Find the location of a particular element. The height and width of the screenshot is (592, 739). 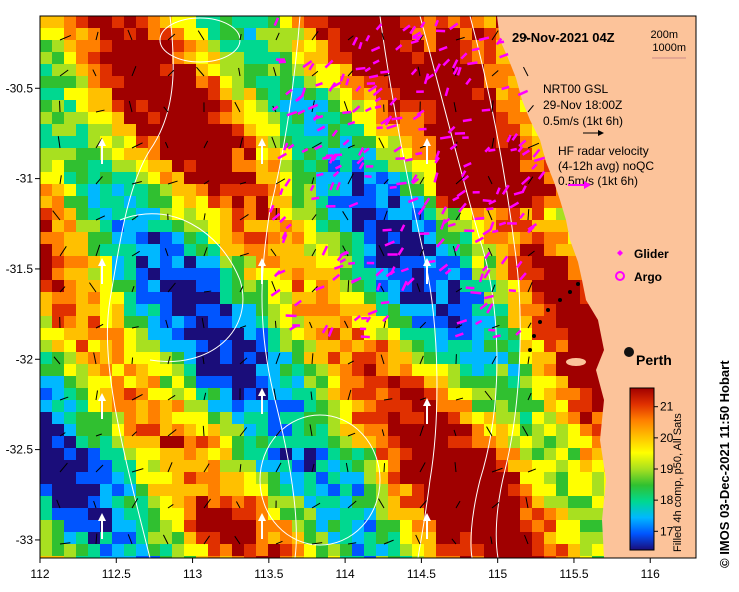

y-tick-label: -32 is located at coordinates (25, 359).